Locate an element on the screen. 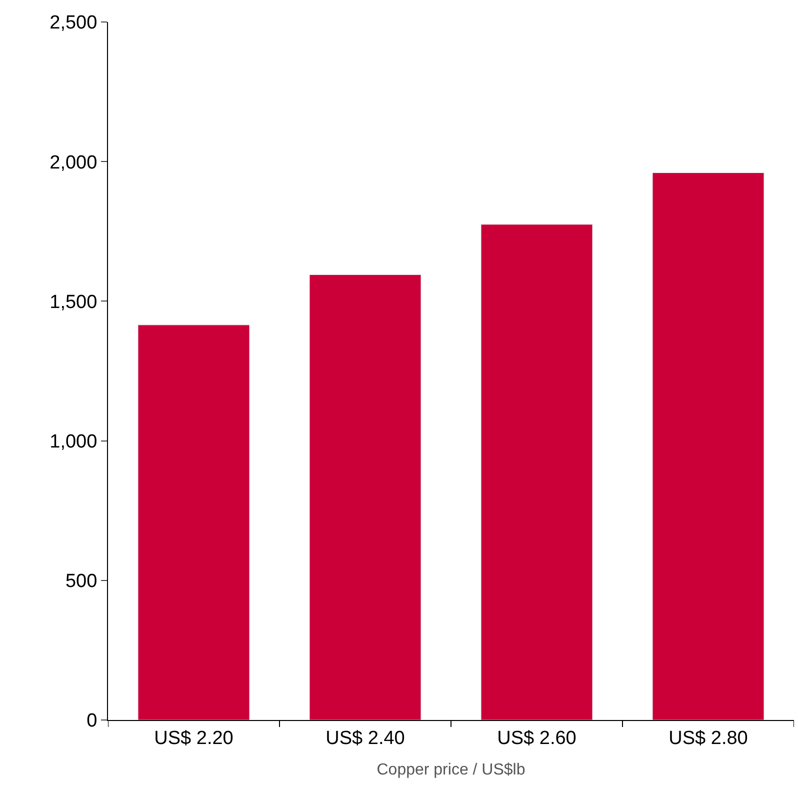 Image resolution: width=798 pixels, height=811 pixels. y-tick-label: 1,500 is located at coordinates (74, 302).